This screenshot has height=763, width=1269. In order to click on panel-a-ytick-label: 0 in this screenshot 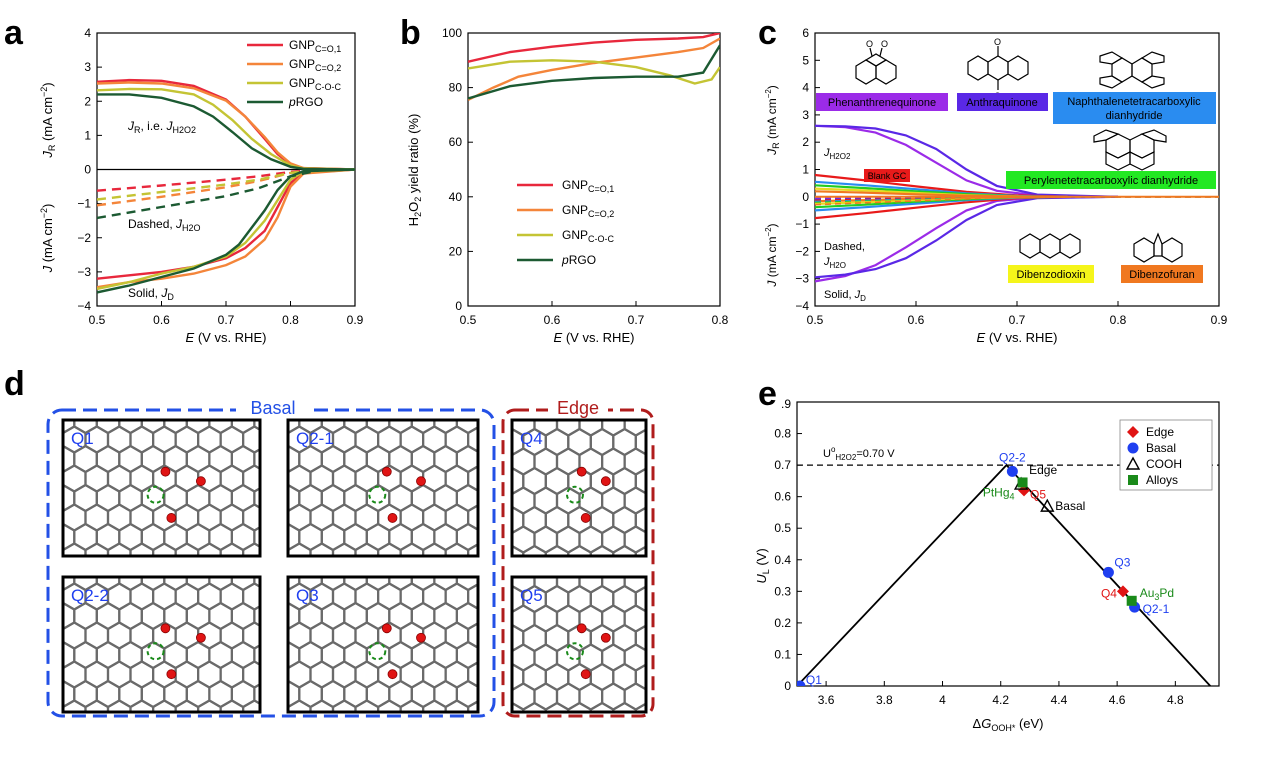, I will do `click(87, 170)`.